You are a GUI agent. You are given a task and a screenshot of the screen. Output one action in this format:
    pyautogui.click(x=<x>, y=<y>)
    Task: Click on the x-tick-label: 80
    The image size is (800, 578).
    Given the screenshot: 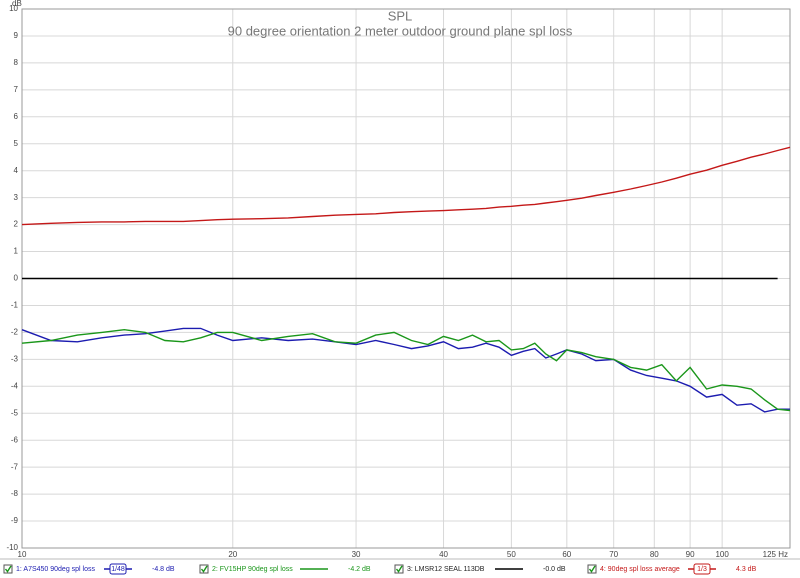 What is the action you would take?
    pyautogui.click(x=654, y=554)
    